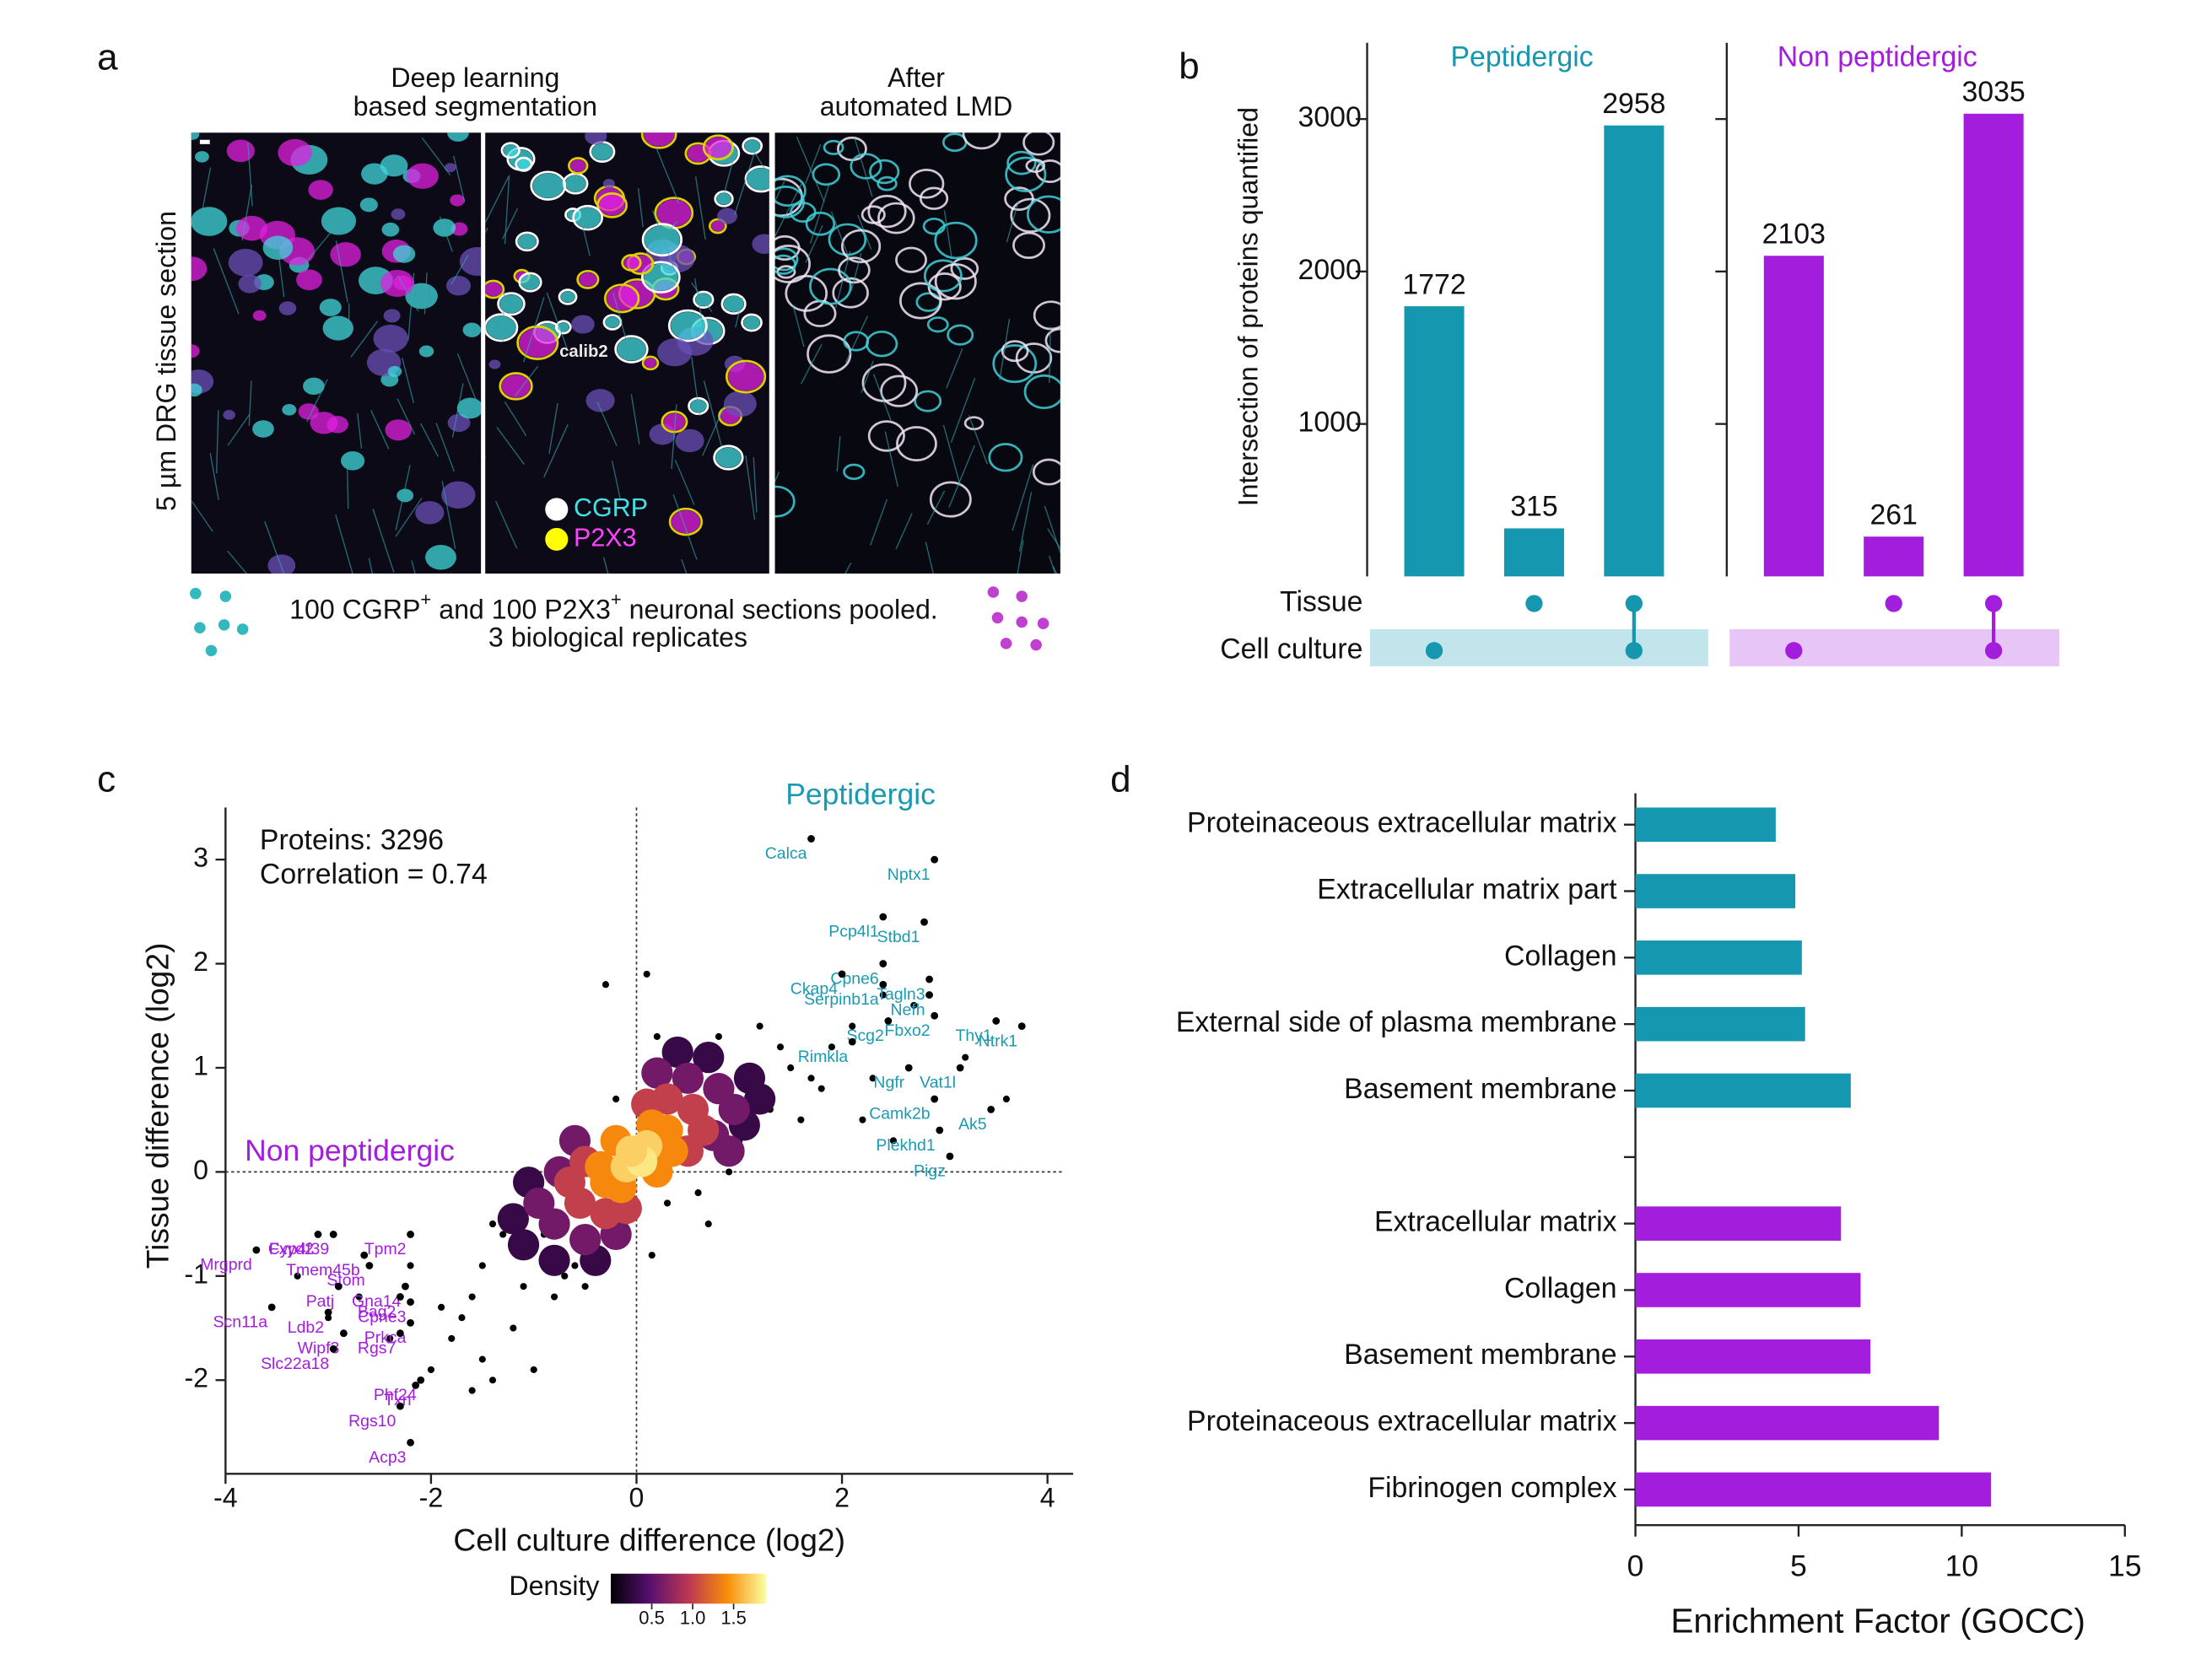 The width and height of the screenshot is (2212, 1665). Describe the element at coordinates (377, 1302) in the screenshot. I see `point-label: Gna14` at that location.